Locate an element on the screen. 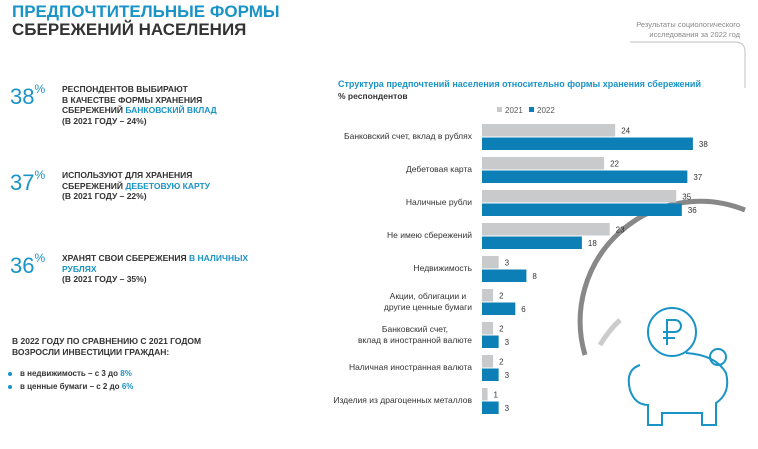 The height and width of the screenshot is (449, 758). value-label: 6 is located at coordinates (523, 309).